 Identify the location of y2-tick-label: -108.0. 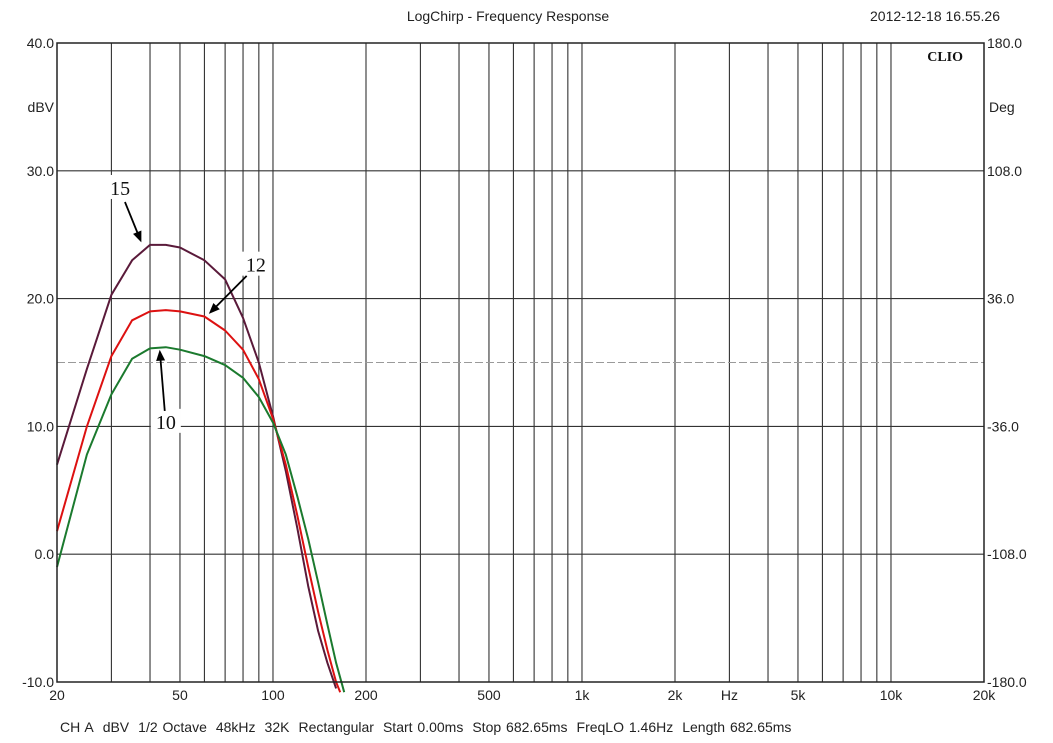
(1007, 554).